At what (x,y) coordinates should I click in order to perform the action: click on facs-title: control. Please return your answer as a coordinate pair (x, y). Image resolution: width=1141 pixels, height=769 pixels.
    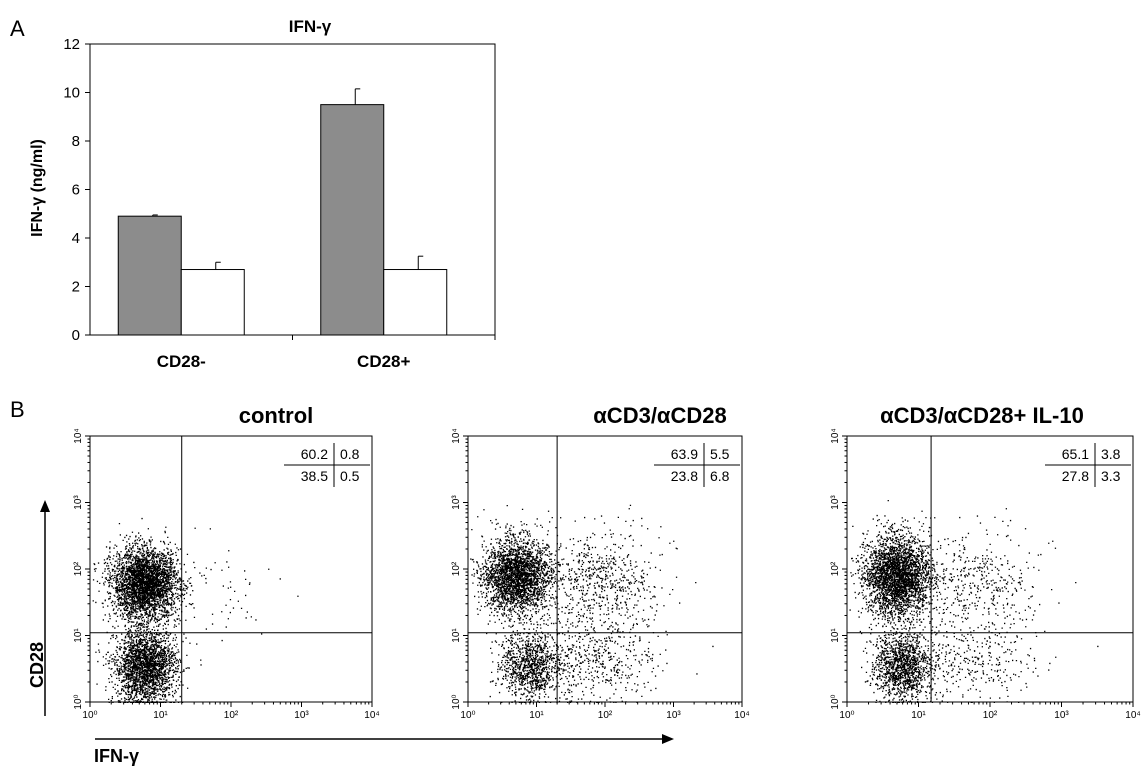
    Looking at the image, I should click on (276, 415).